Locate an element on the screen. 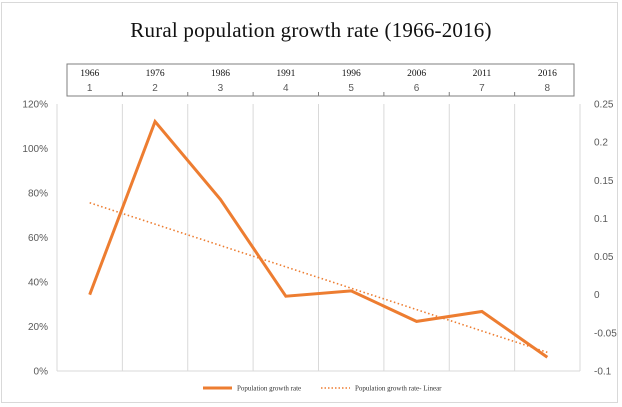 The width and height of the screenshot is (622, 407). category-index-label: 2 is located at coordinates (155, 88).